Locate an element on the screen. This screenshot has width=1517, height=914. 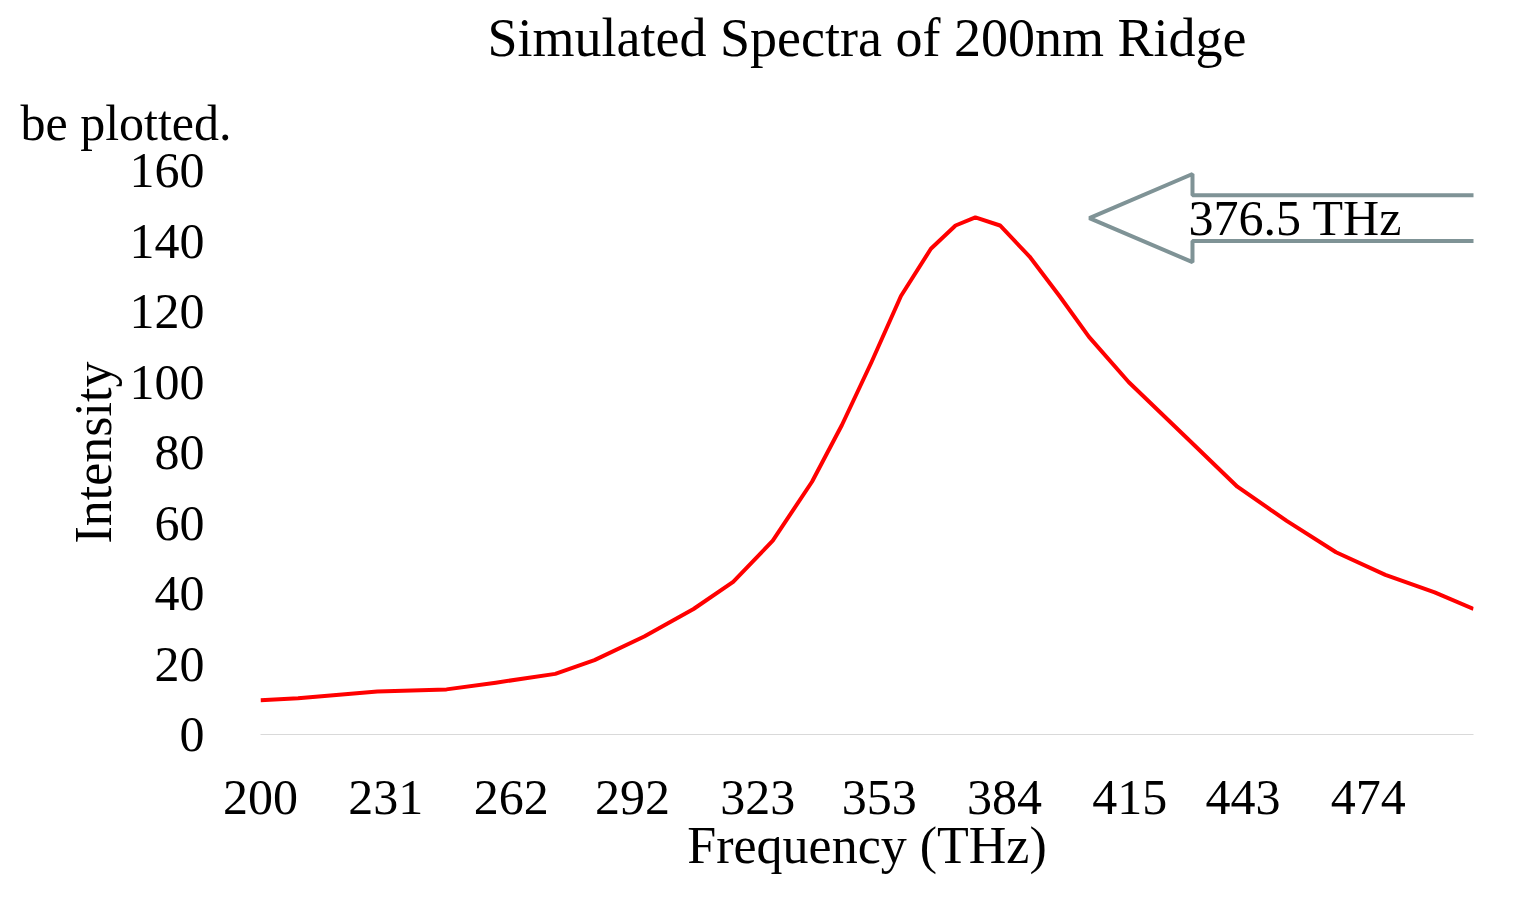
x-tick-label: 443 is located at coordinates (1243, 796).